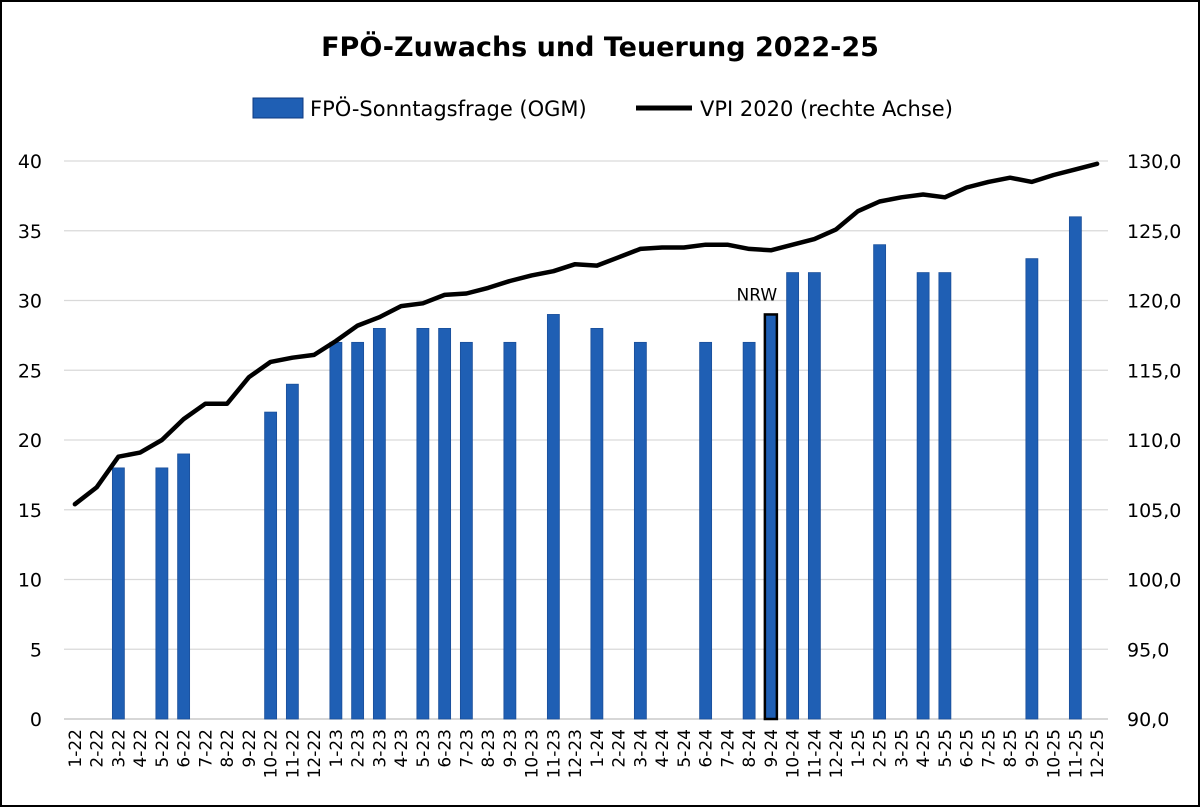  Describe the element at coordinates (76, 748) in the screenshot. I see `x-tick-label: 1-22` at that location.